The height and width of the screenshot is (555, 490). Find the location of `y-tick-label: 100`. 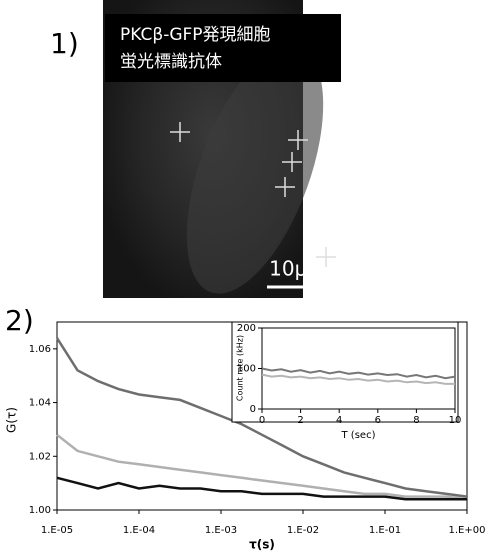

y-tick-label: 100 is located at coordinates (246, 369).